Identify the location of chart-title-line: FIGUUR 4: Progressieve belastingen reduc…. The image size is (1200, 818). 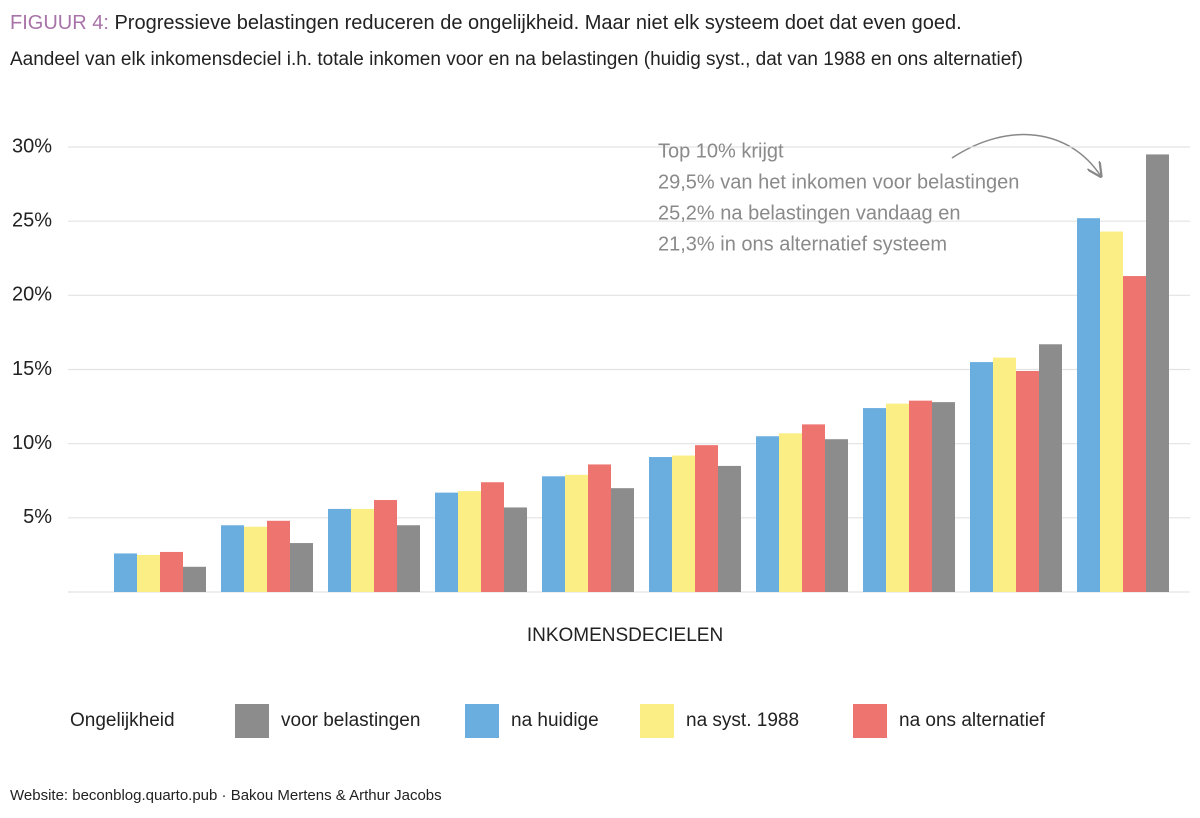
(486, 23).